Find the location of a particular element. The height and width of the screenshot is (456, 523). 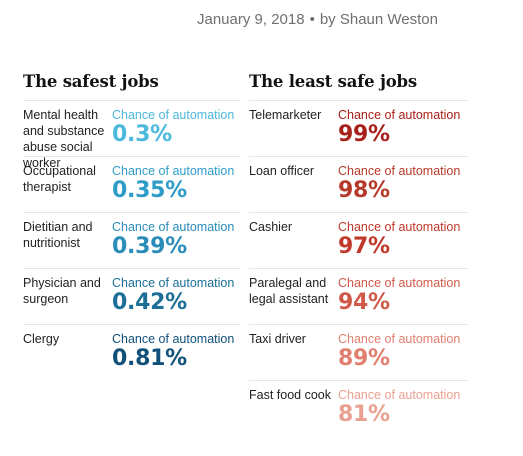

unsafe-job-row: Cashier Chance of automation 97% is located at coordinates (358, 240).